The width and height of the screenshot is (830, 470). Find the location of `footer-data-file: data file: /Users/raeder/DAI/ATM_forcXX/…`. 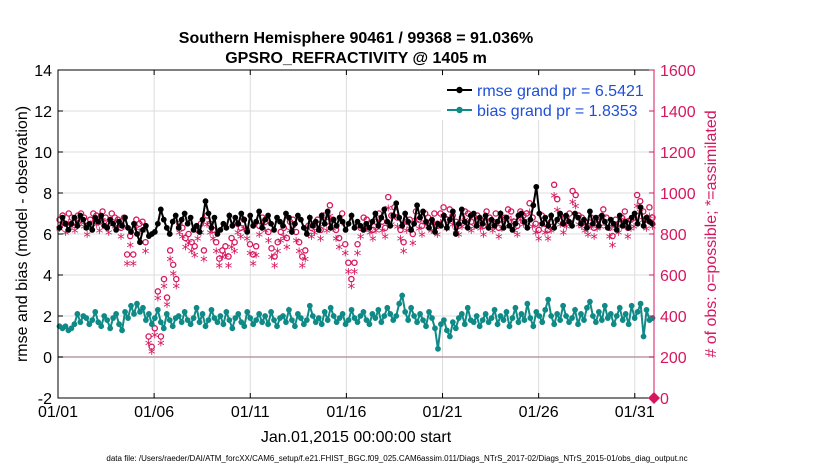

footer-data-file: data file: /Users/raeder/DAI/ATM_forcXX/… is located at coordinates (396, 458).